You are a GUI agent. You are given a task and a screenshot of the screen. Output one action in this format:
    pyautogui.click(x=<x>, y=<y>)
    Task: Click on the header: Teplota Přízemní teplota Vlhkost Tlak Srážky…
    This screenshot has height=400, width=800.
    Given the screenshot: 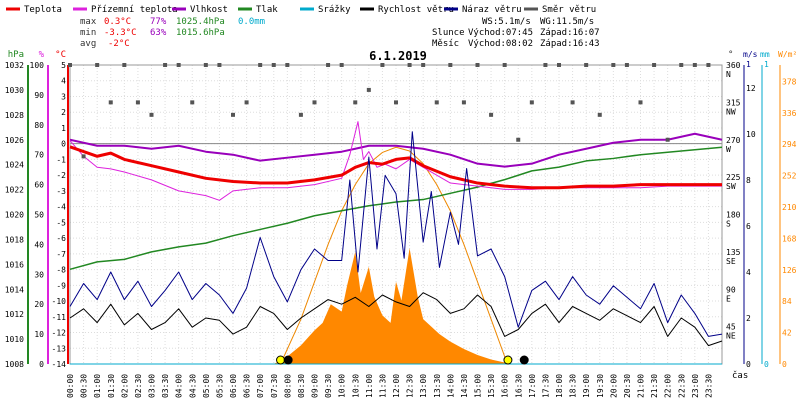 What is the action you would take?
    pyautogui.click(x=303, y=34)
    